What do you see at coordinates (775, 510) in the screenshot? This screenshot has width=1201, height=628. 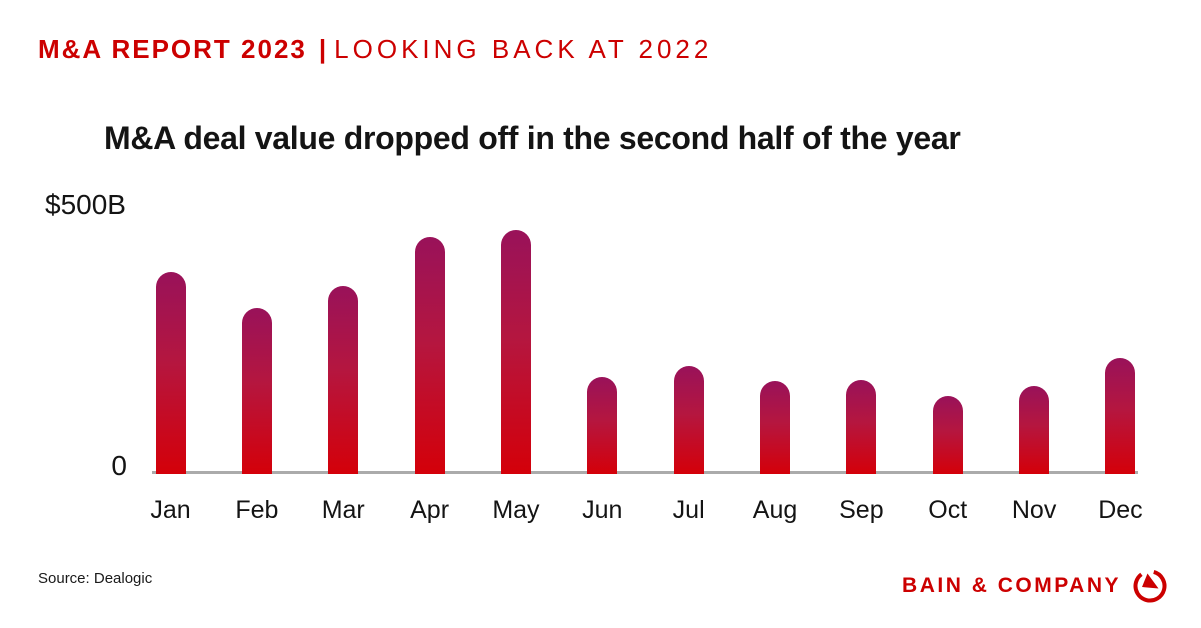 I see `x-tick-aug: Aug` at bounding box center [775, 510].